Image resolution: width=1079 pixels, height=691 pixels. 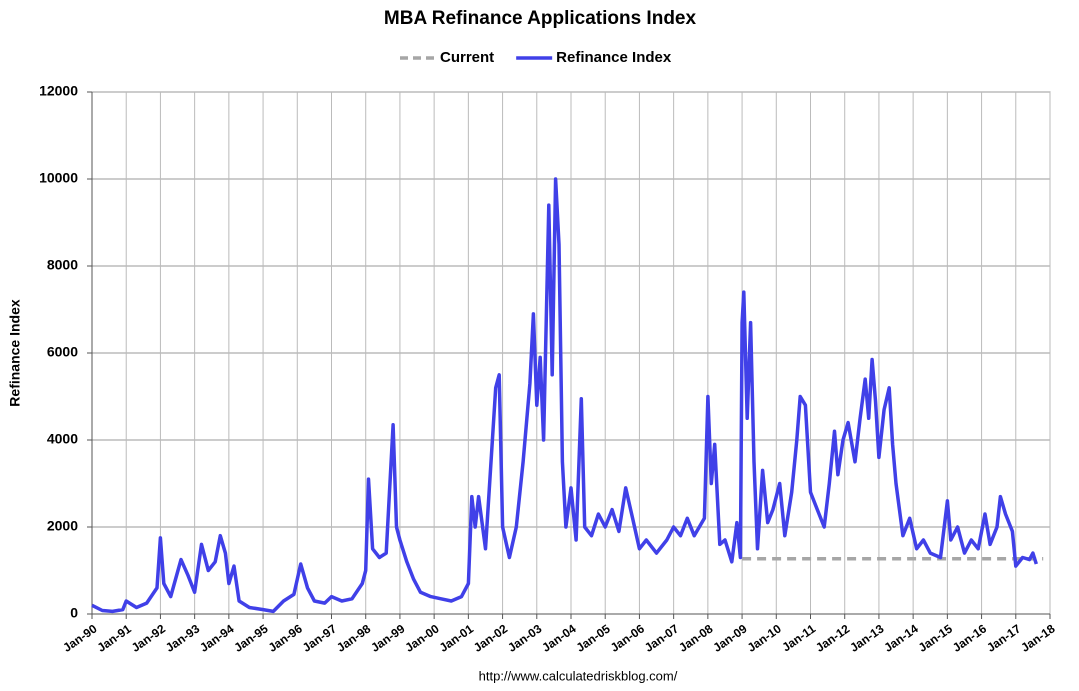 I want to click on y-axis-label: Refinance Index, so click(x=15, y=353).